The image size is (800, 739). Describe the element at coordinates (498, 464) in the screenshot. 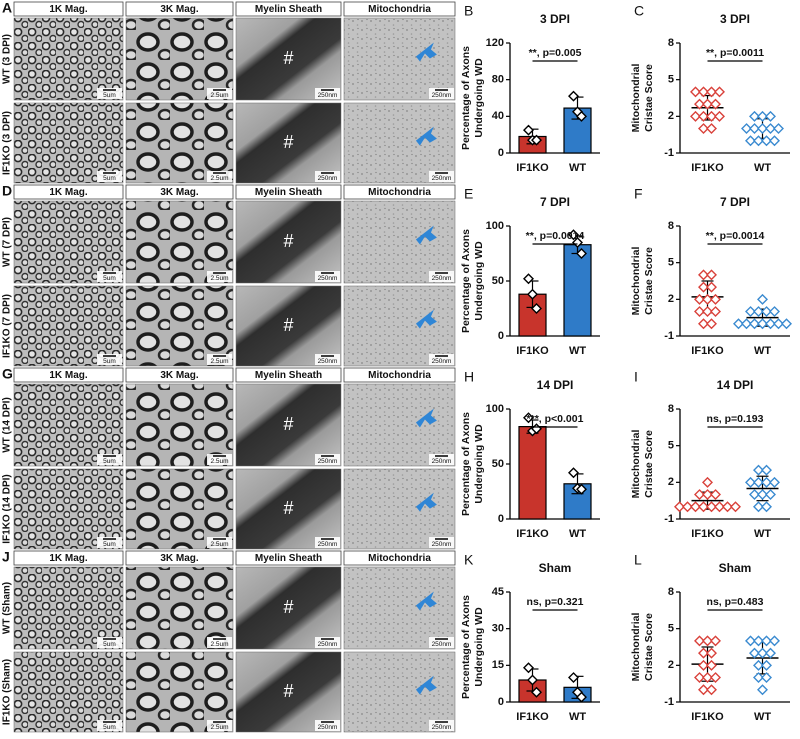

I see `y-tick-label: 50` at that location.